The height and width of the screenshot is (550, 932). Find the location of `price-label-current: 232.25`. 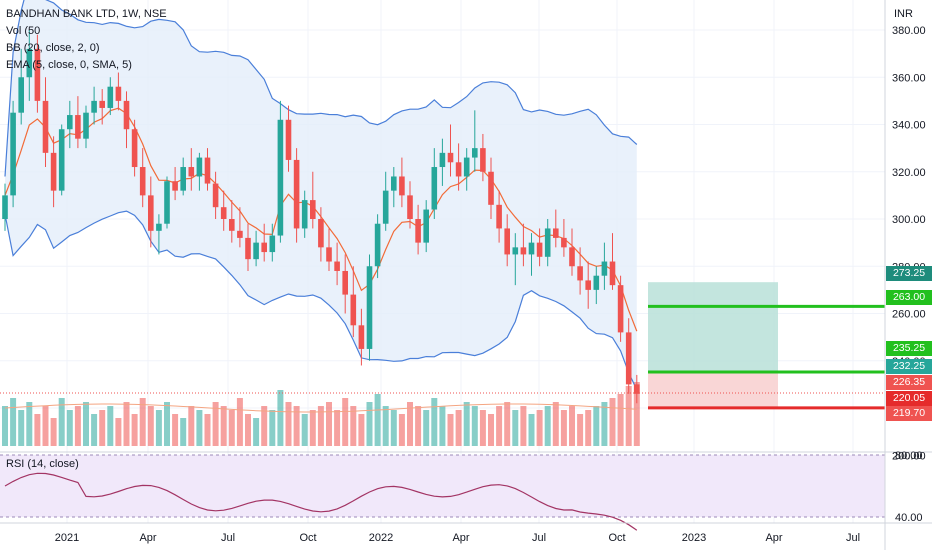

price-label-current: 232.25 is located at coordinates (909, 366).